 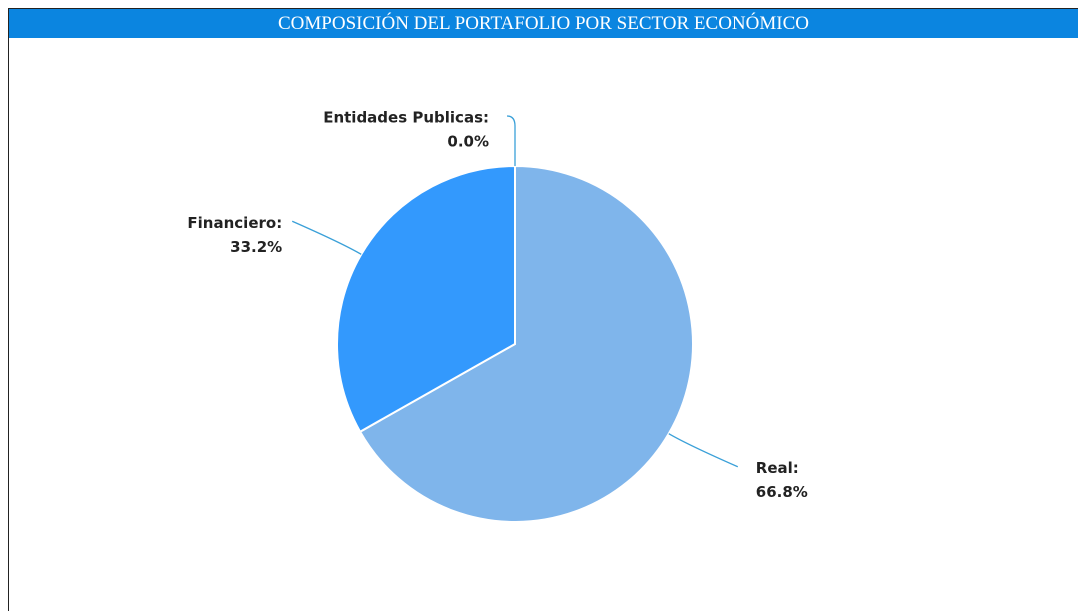 I want to click on slice-value-label: 66.8%, so click(x=782, y=492).